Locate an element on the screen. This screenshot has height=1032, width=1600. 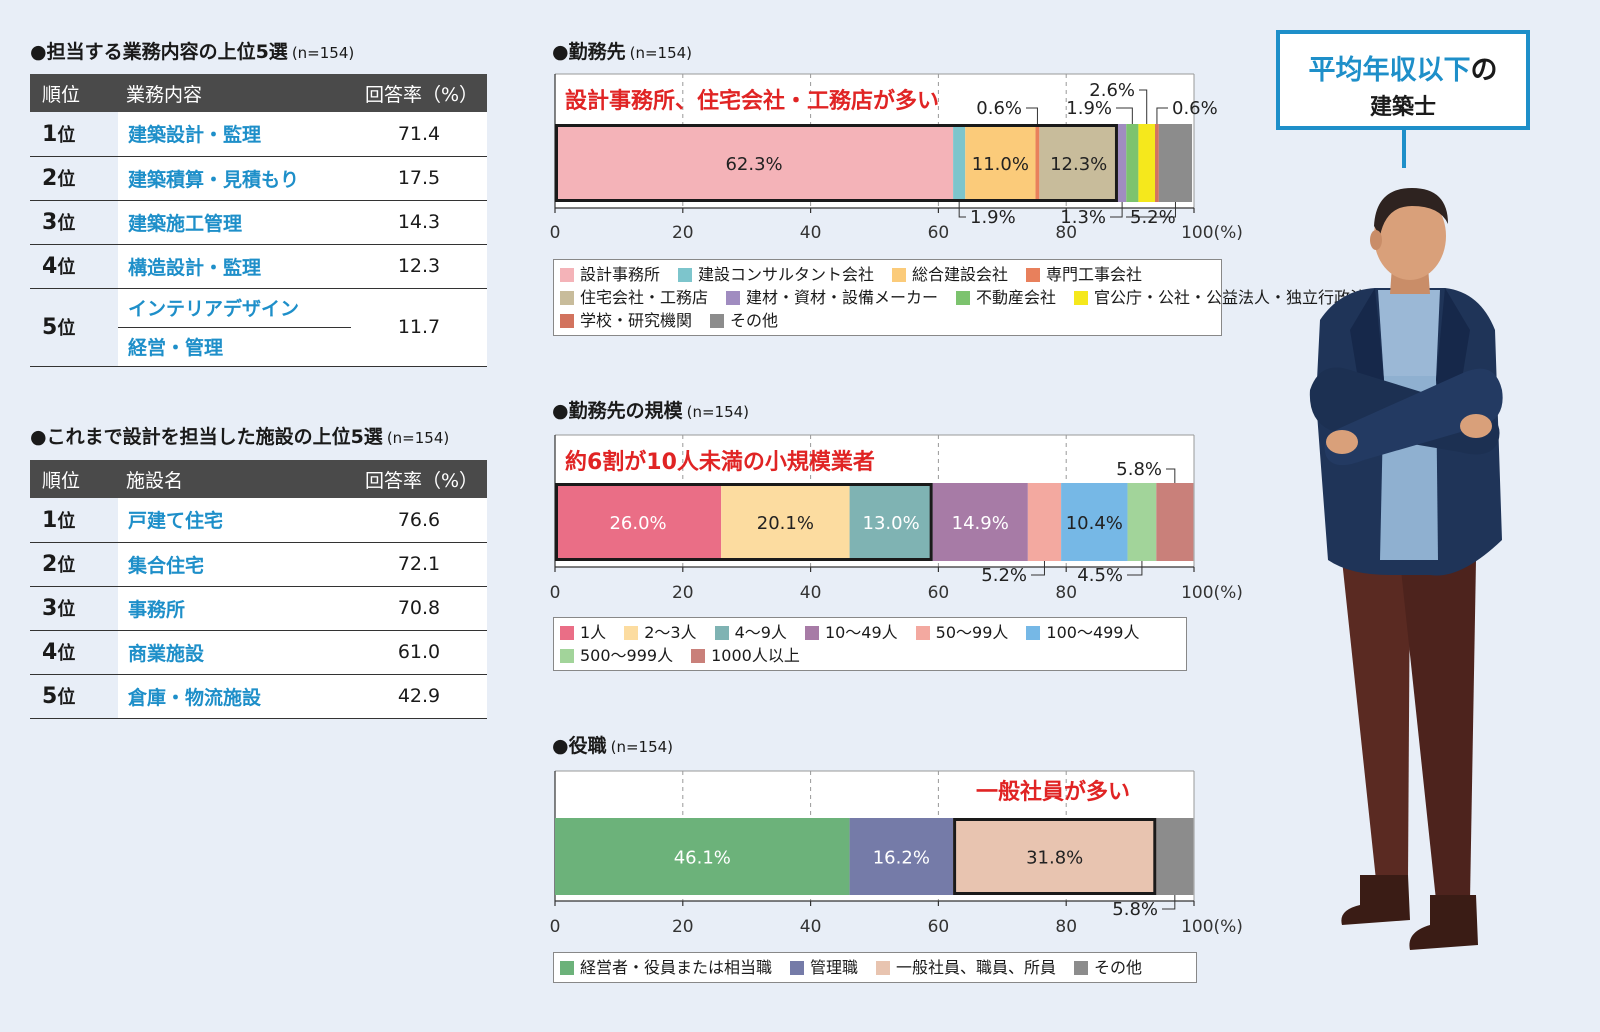
data-label: 12.3% is located at coordinates (1078, 164).